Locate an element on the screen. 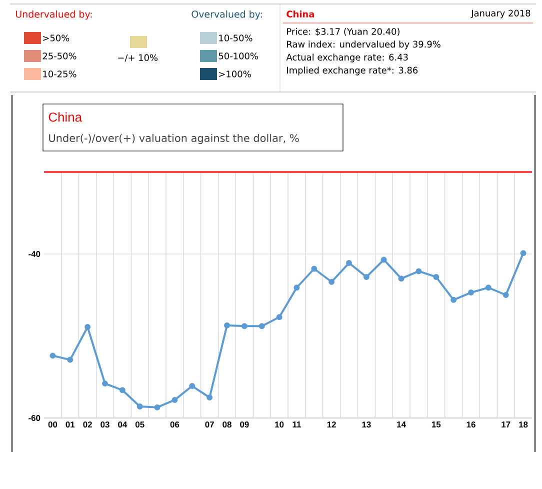 This screenshot has width=542, height=489. text: Implied exchange rate*: 3.86 is located at coordinates (352, 71).